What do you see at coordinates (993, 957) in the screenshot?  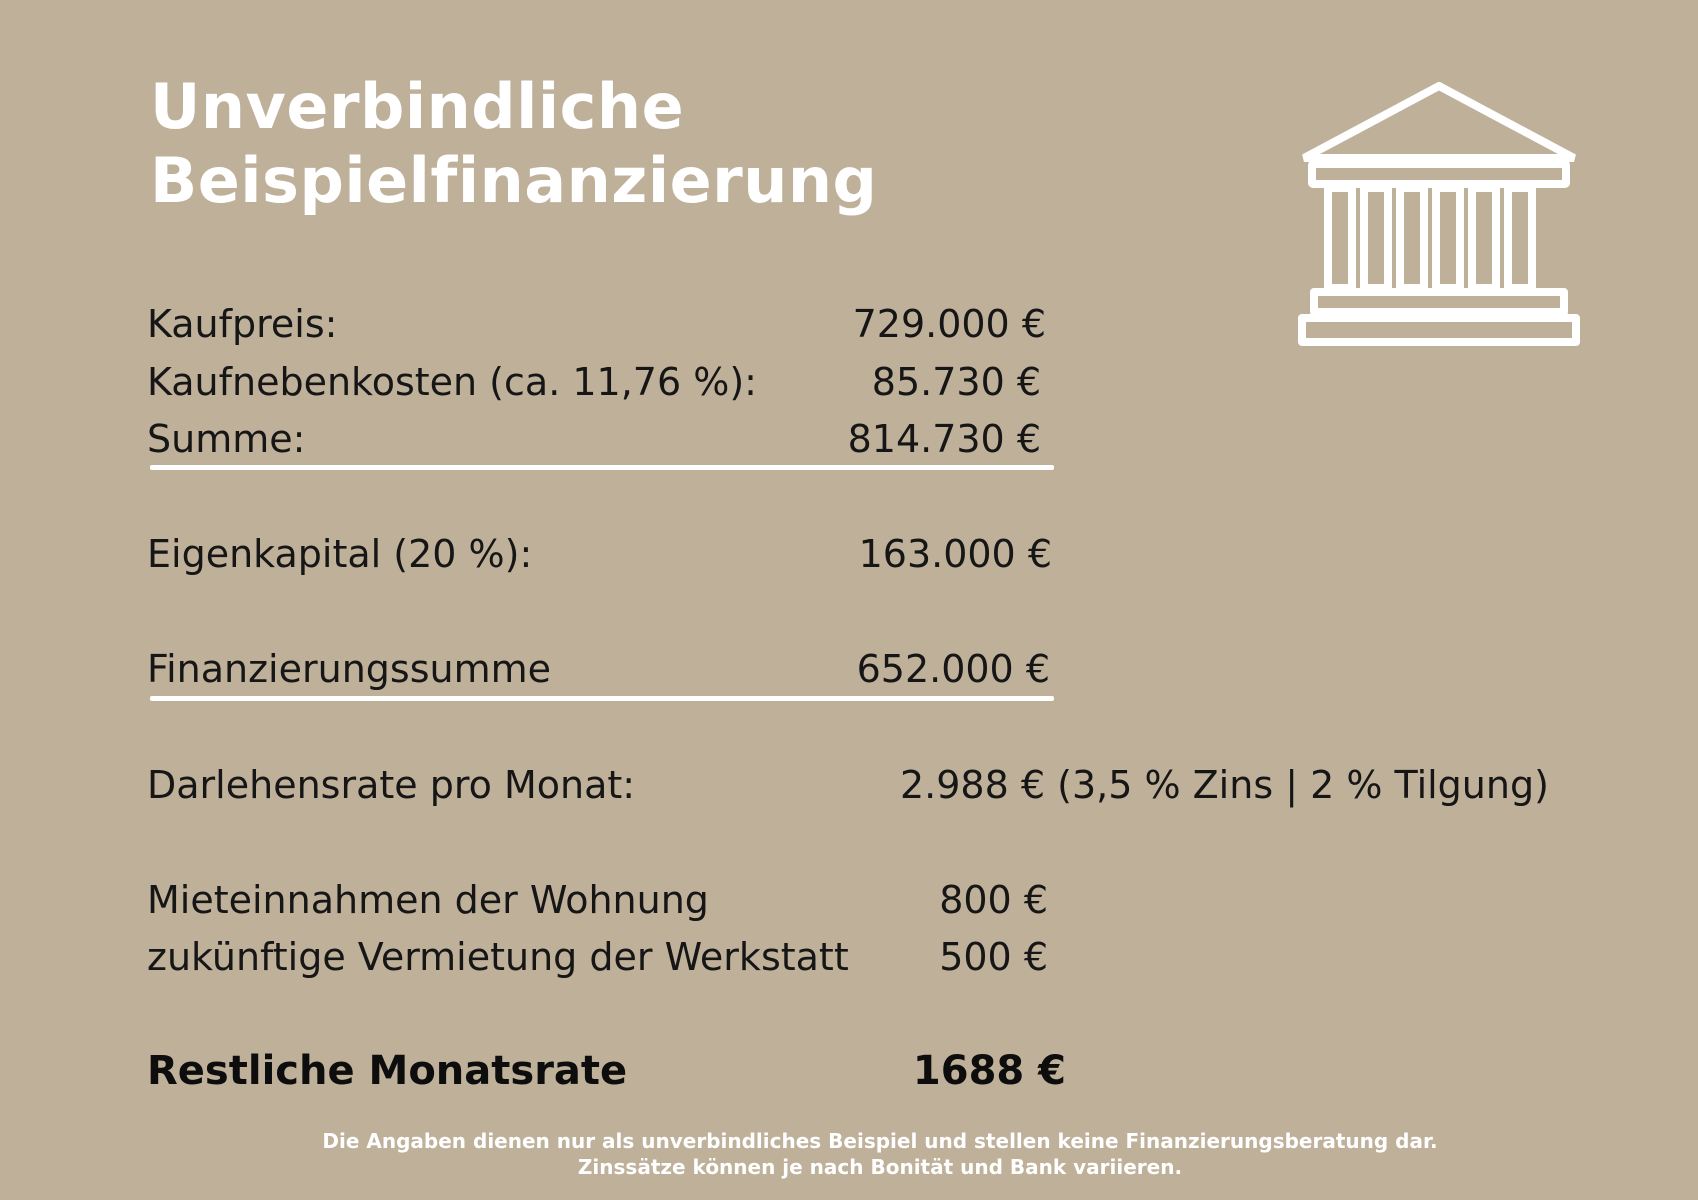 I see `value-werkstatt: 500 €` at bounding box center [993, 957].